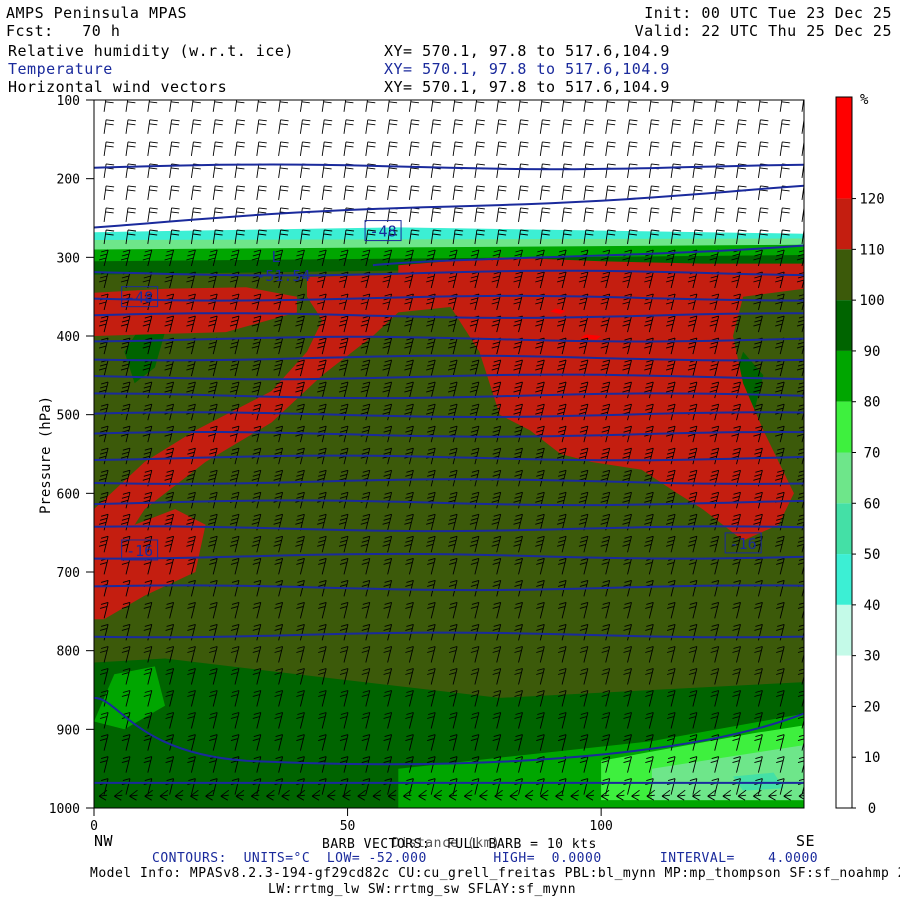  What do you see at coordinates (139, 298) in the screenshot?
I see `contour-label: -48` at bounding box center [139, 298].